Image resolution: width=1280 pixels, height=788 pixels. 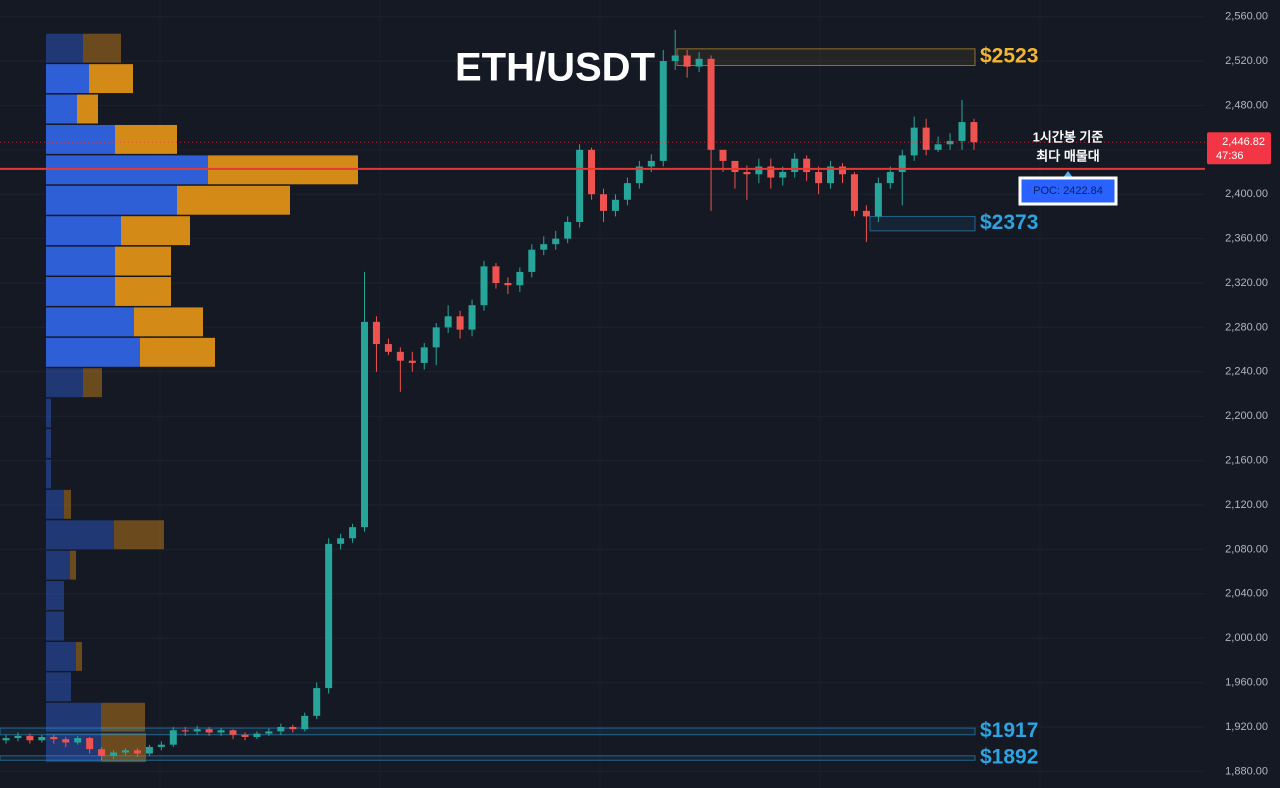 I want to click on last-price-box, so click(x=1239, y=148).